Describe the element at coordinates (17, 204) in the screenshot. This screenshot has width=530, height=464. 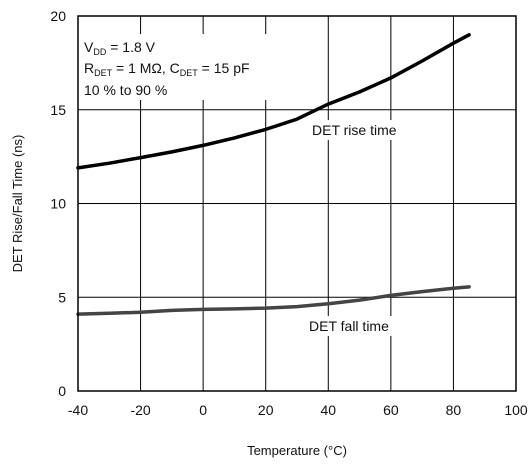
I see `y-axis-label: DET Rise/Fall Time (ns)` at that location.